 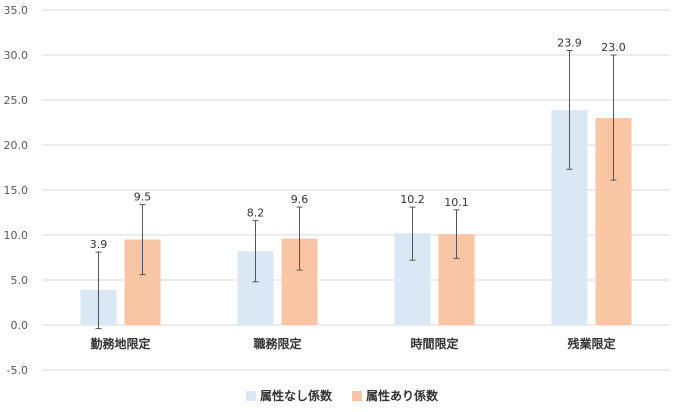 What do you see at coordinates (16, 100) in the screenshot?
I see `y-tick-label: 25.0` at bounding box center [16, 100].